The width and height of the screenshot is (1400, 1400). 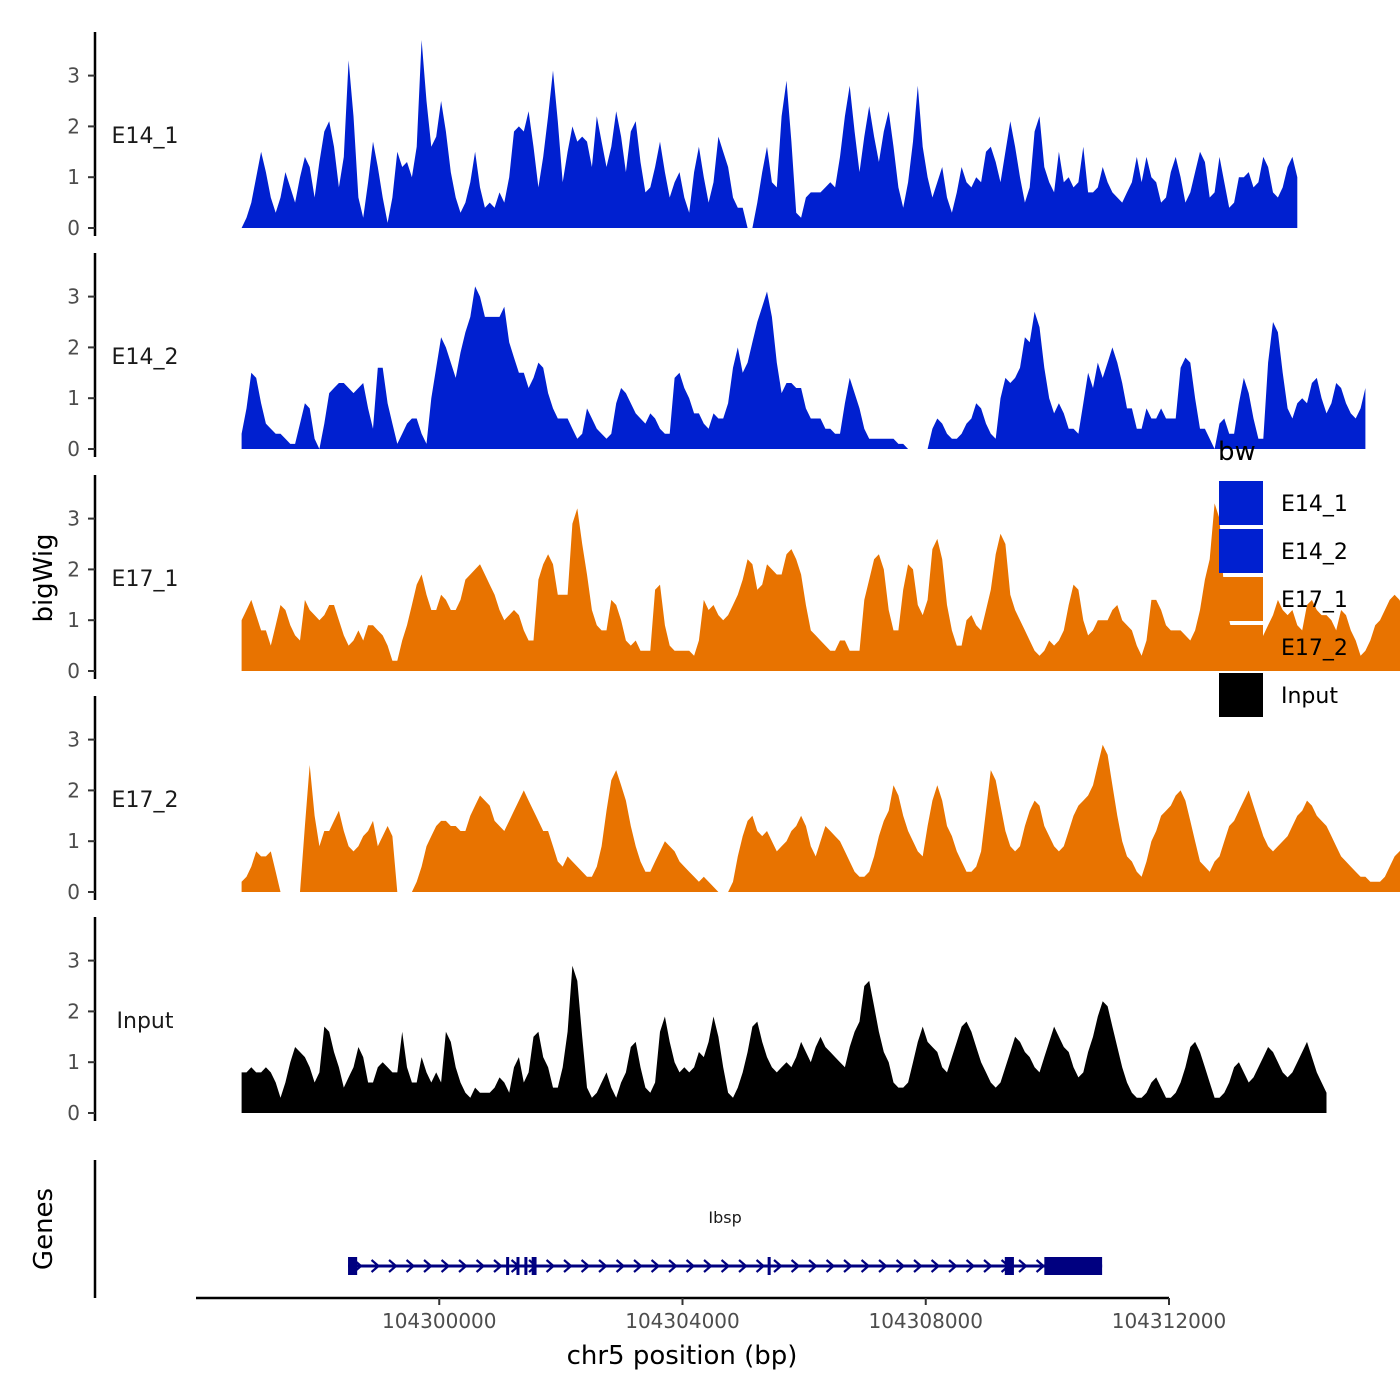 I want to click on x-axis-title: chr5 position (bp), so click(x=682, y=1356).